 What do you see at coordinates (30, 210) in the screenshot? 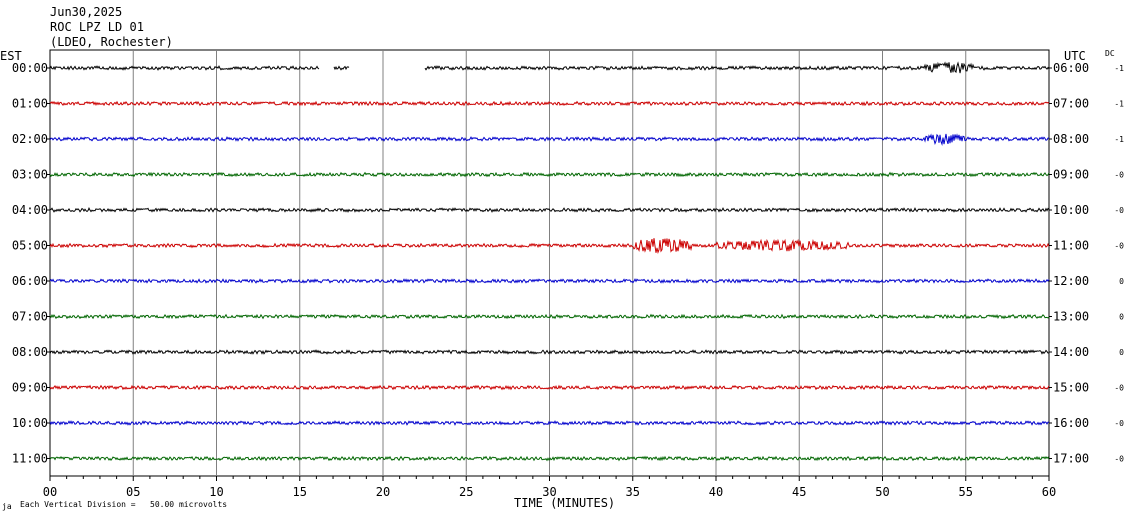
I see `est-time-label: 04:00` at bounding box center [30, 210].